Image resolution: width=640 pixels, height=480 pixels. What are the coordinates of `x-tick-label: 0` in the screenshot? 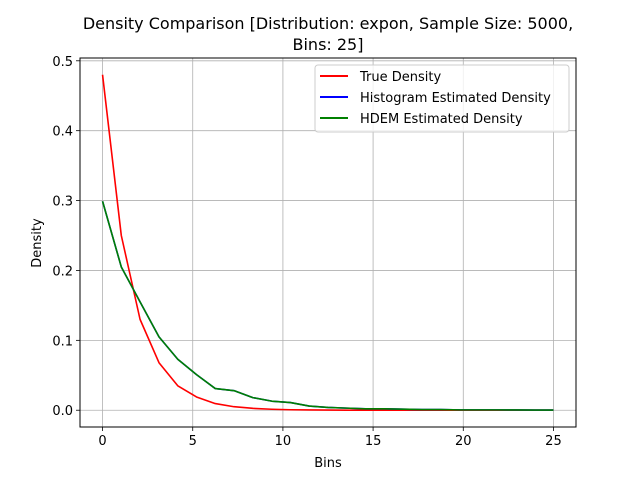 It's located at (102, 441).